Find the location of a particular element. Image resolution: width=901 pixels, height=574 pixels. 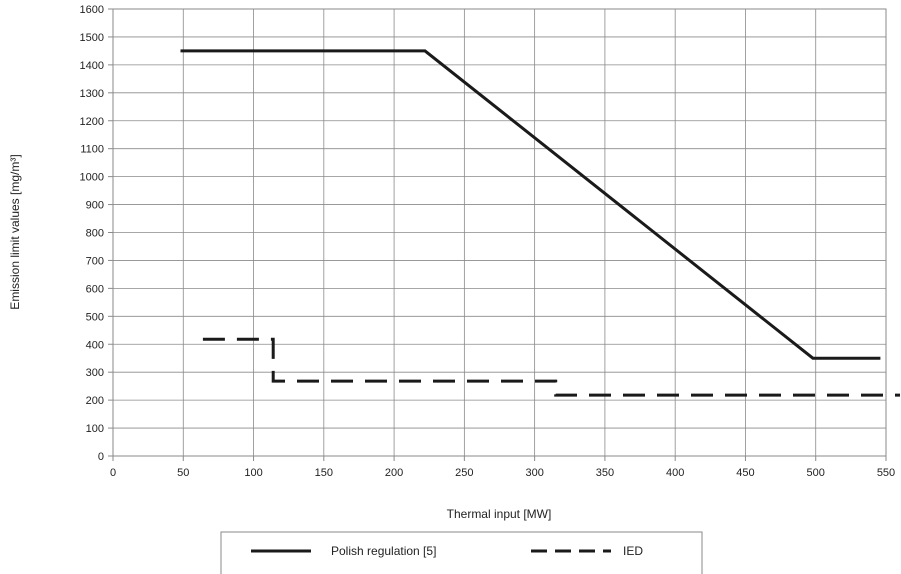

x-axis-label: Thermal input [MW] is located at coordinates (499, 514).